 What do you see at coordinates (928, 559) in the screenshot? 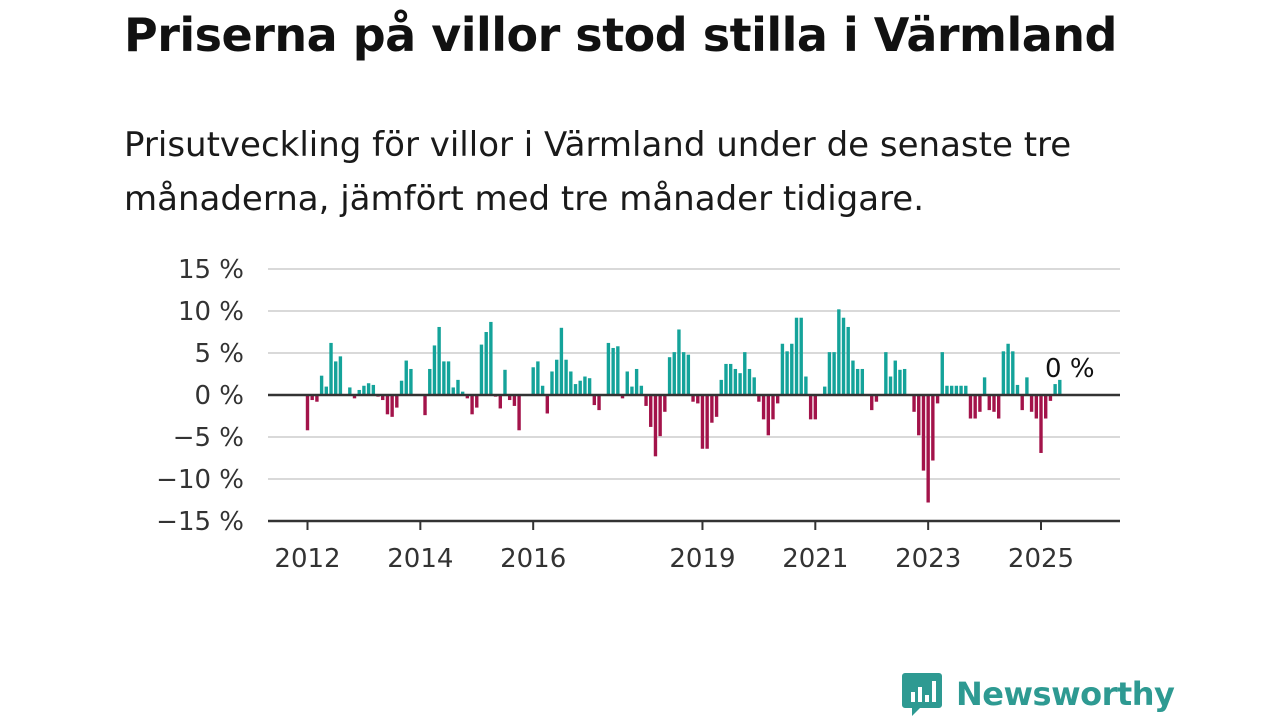
I see `x-tick-label: 2023` at bounding box center [928, 559].